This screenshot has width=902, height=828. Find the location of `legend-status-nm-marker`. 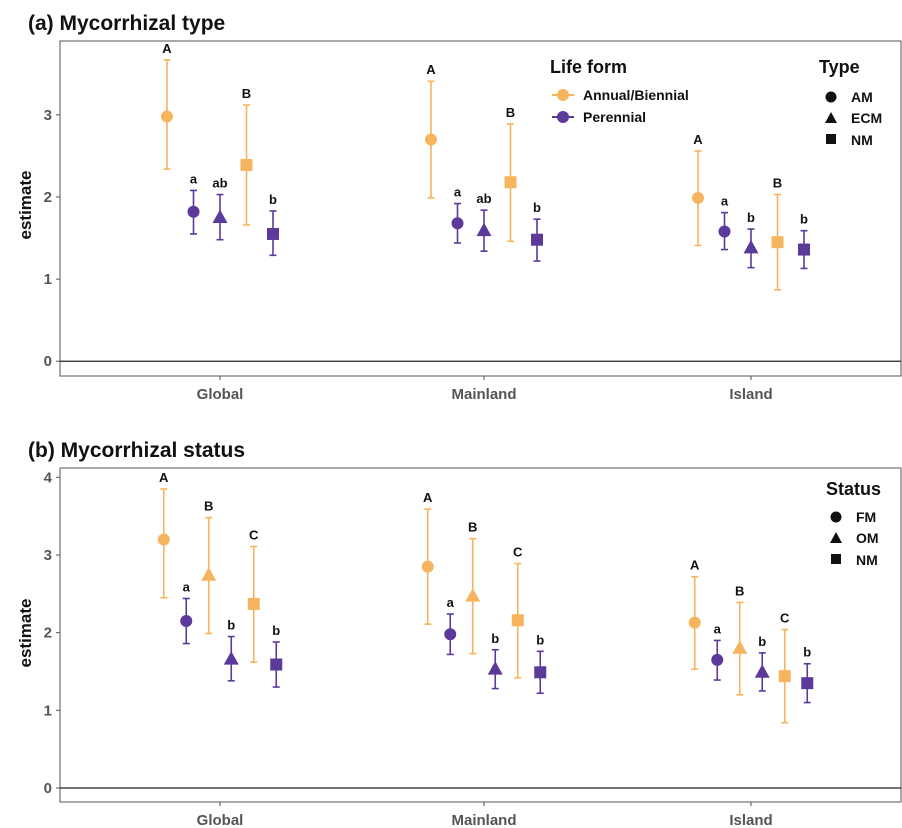

legend-status-nm-marker is located at coordinates (836, 559).